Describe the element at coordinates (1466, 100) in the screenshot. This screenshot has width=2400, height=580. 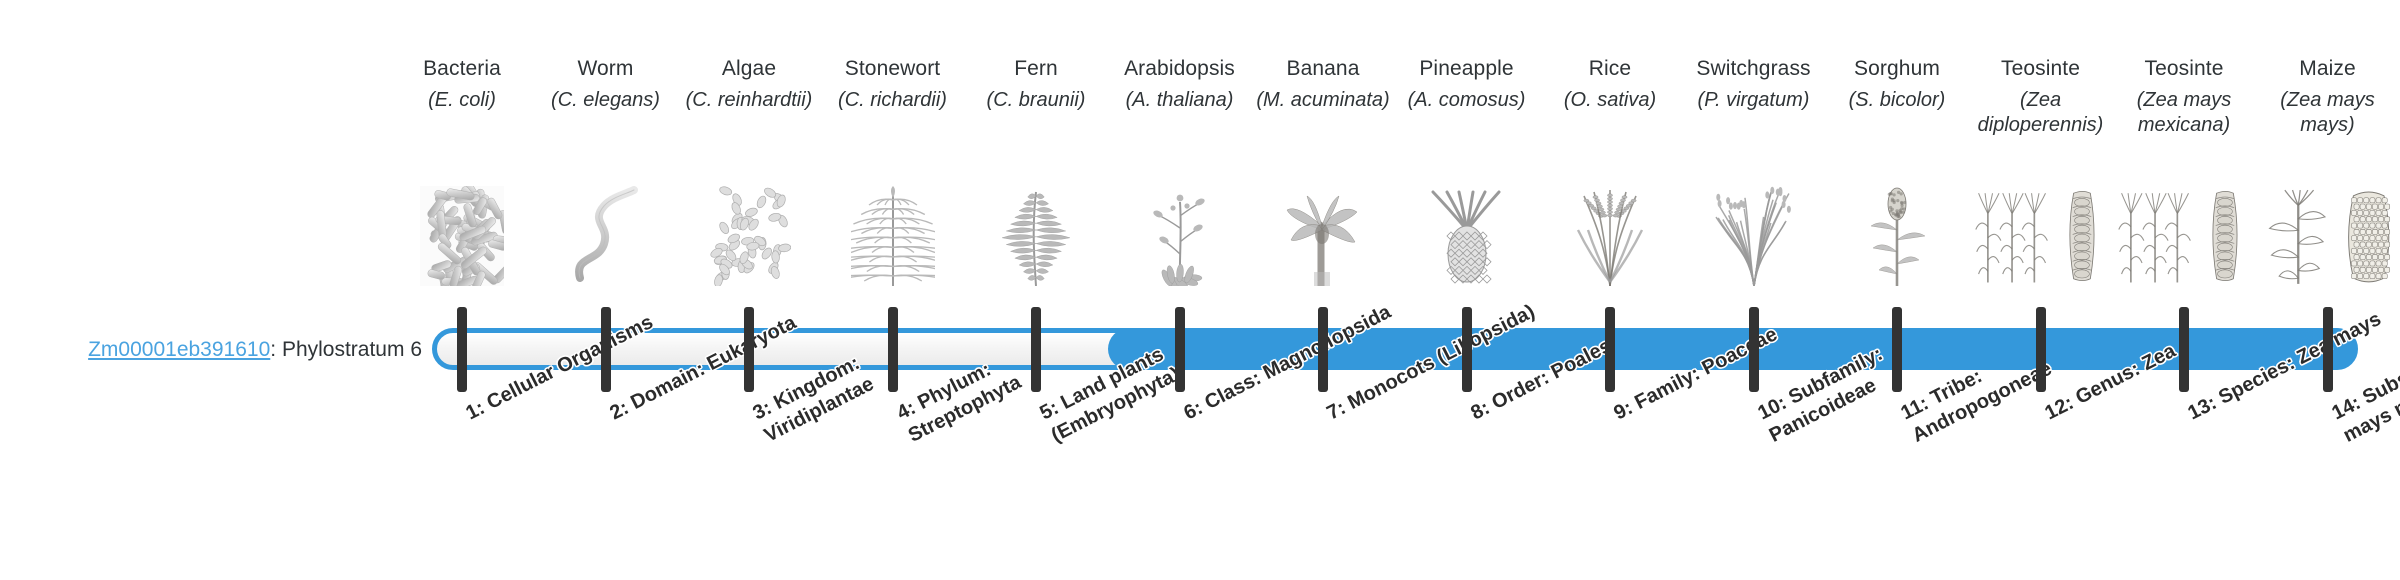
I see `species-scientific-name: (A. comosus)` at that location.